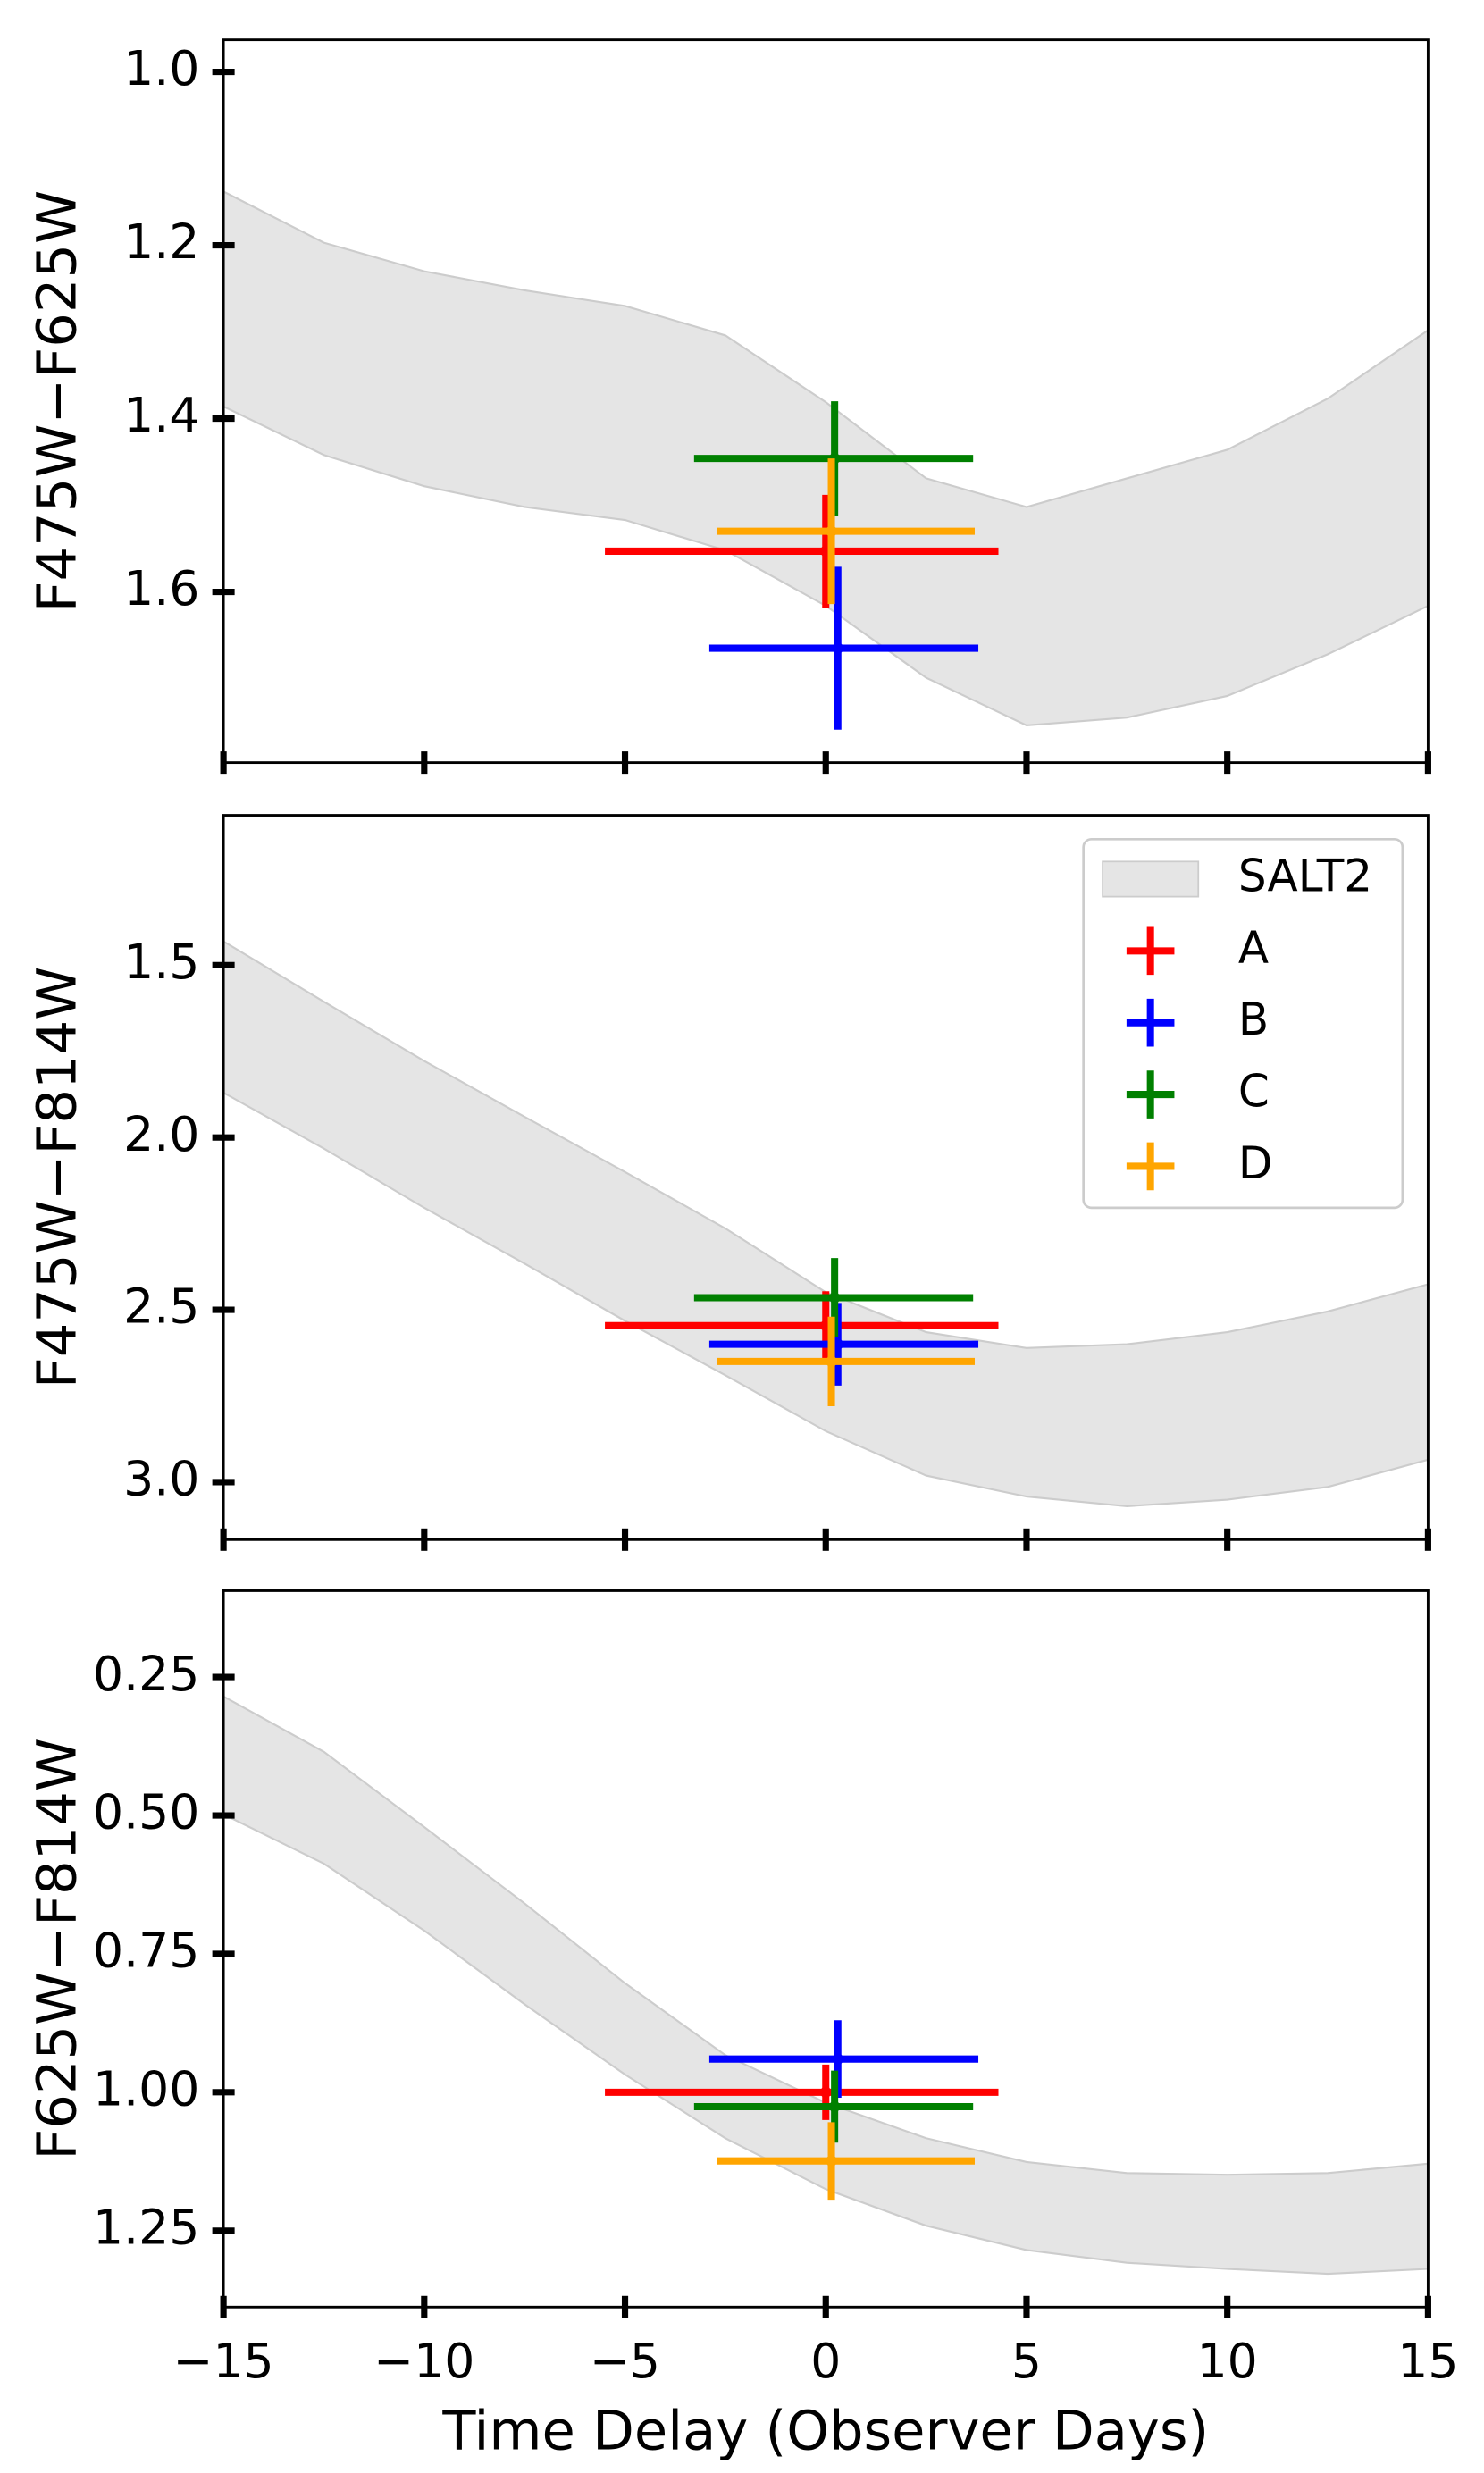 The image size is (1484, 2473). I want to click on y-tick-label: 1.6, so click(161, 588).